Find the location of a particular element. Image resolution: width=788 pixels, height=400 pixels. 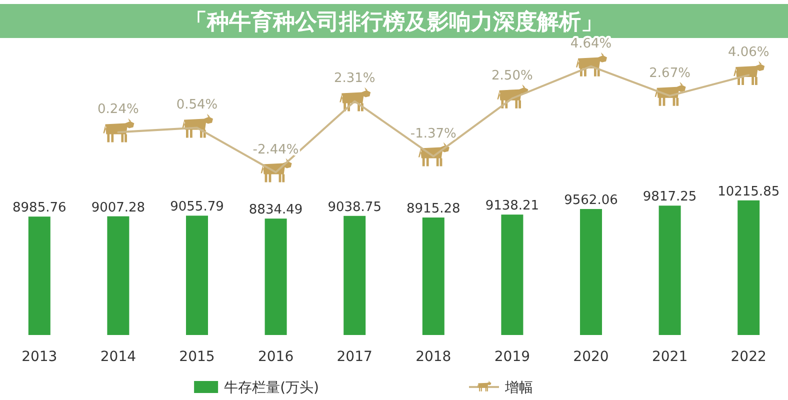

data-label: 0.54% is located at coordinates (197, 105).